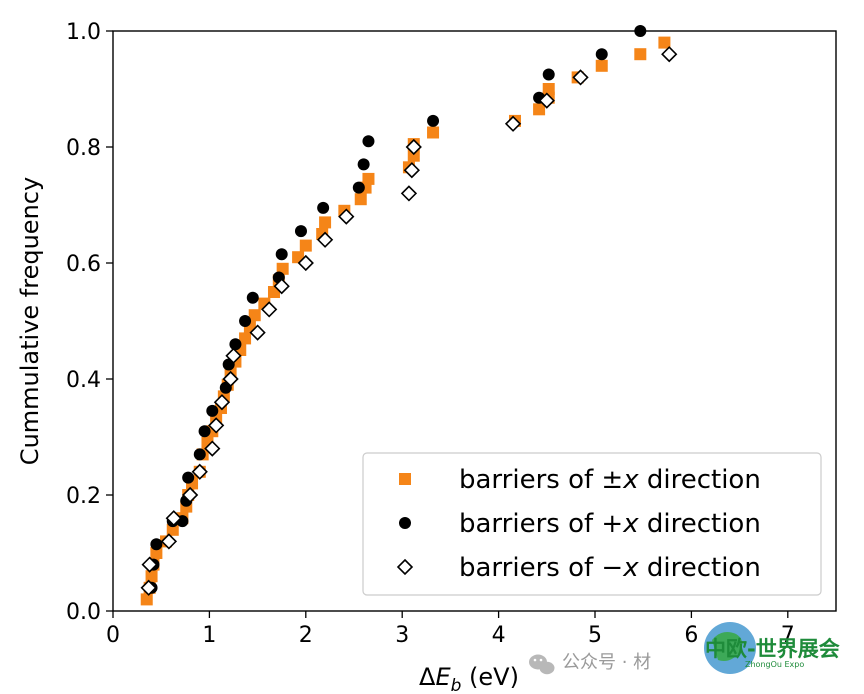 The height and width of the screenshot is (694, 864). Describe the element at coordinates (595, 635) in the screenshot. I see `x-tick-label: 5` at that location.